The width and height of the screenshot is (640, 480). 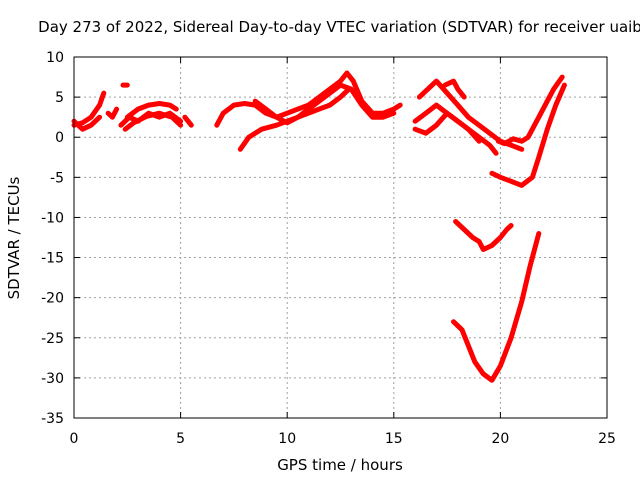 What do you see at coordinates (287, 439) in the screenshot?
I see `x-tick-label: 10` at bounding box center [287, 439].